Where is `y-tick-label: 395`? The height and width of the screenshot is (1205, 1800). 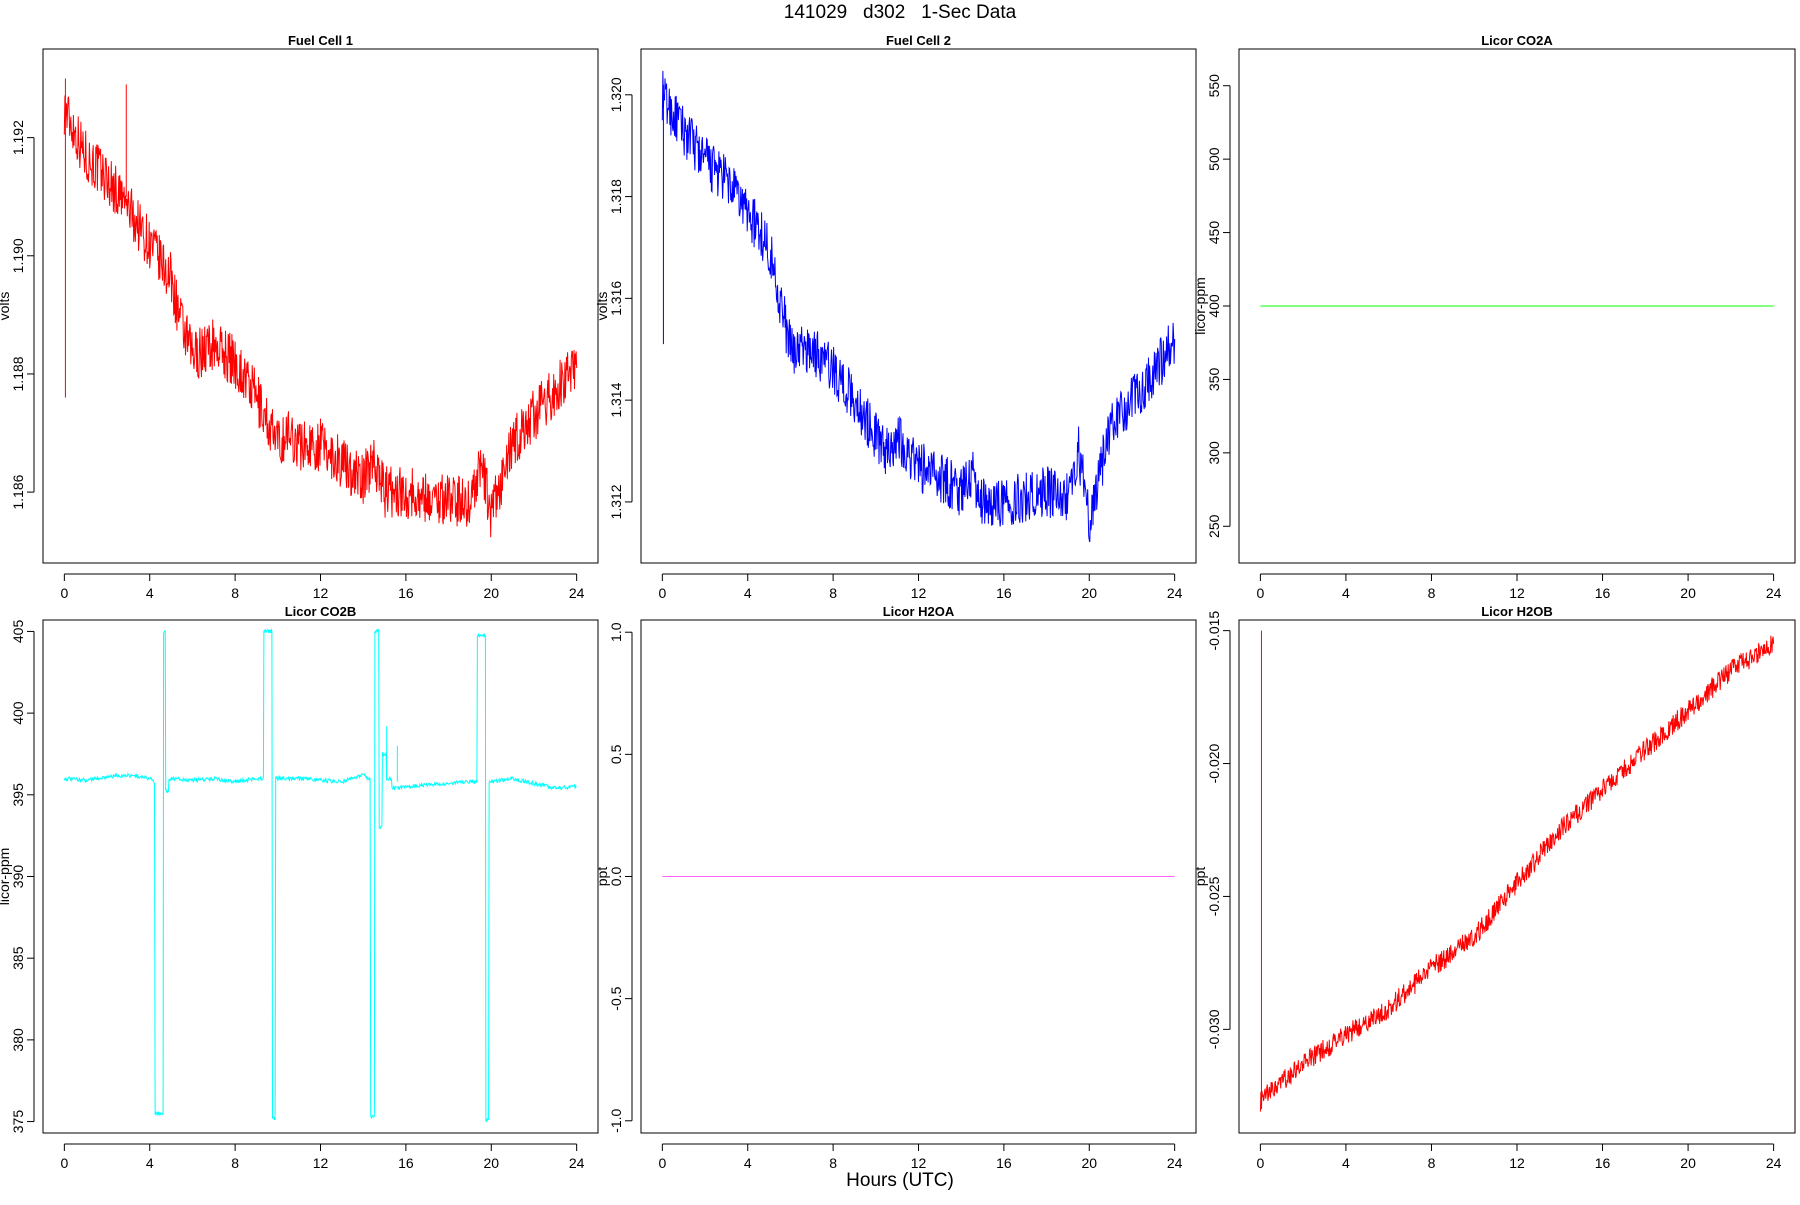 y-tick-label: 395 is located at coordinates (18, 795).